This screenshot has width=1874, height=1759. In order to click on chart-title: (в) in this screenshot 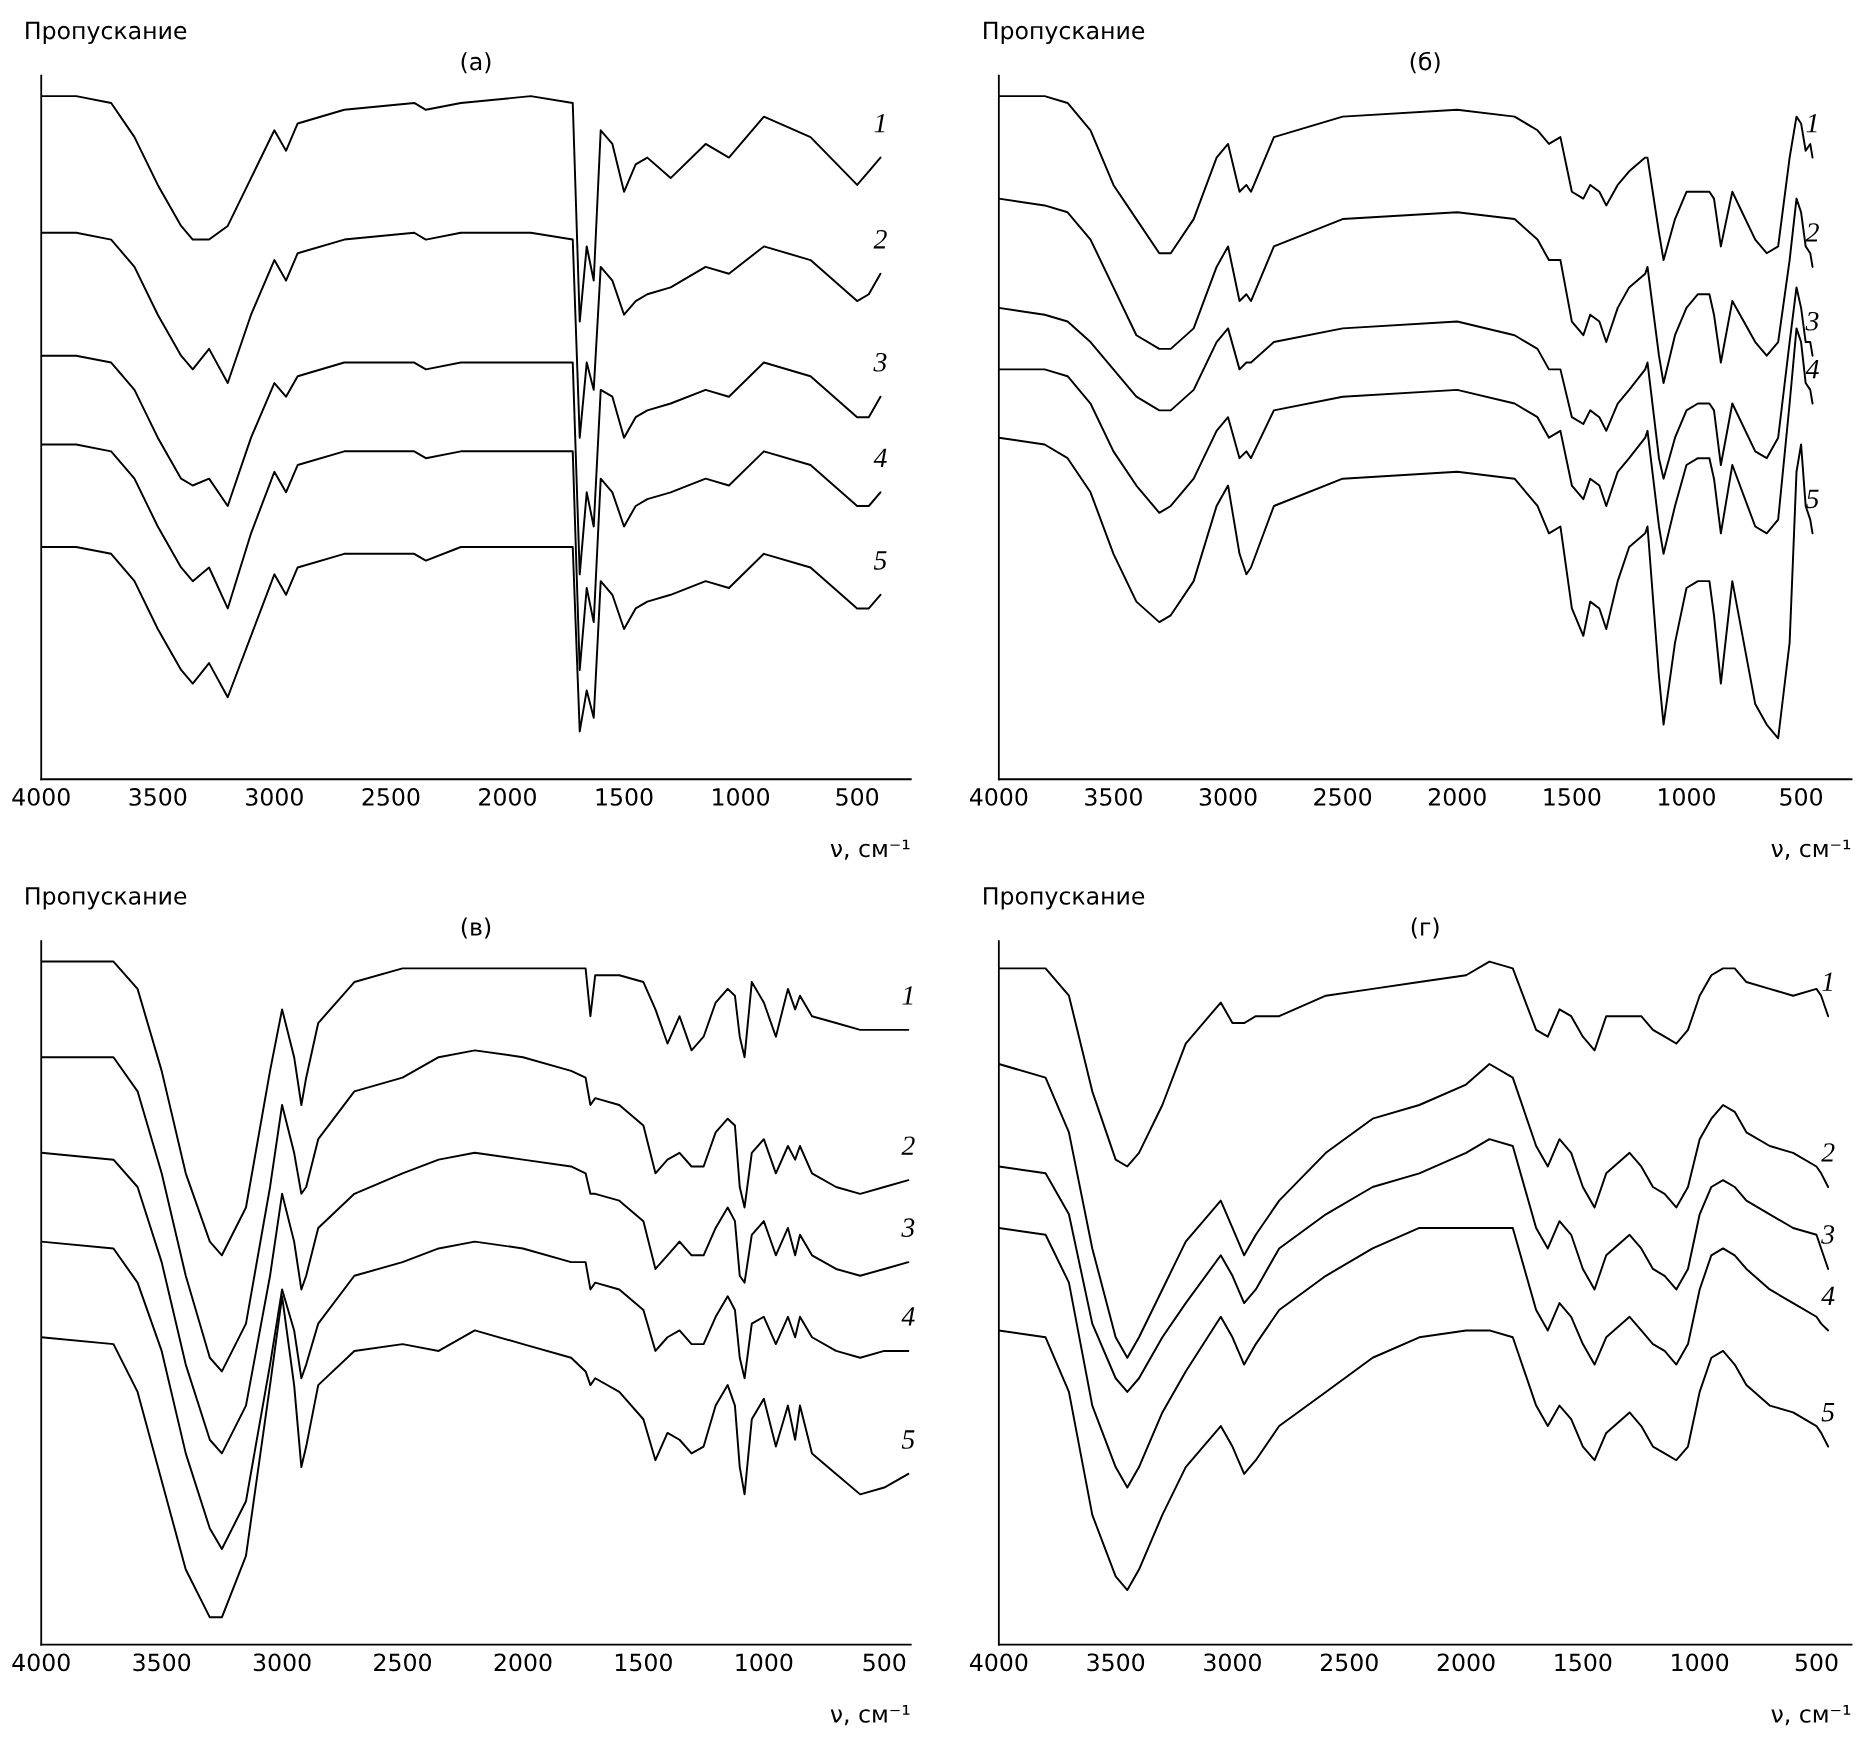, I will do `click(476, 928)`.